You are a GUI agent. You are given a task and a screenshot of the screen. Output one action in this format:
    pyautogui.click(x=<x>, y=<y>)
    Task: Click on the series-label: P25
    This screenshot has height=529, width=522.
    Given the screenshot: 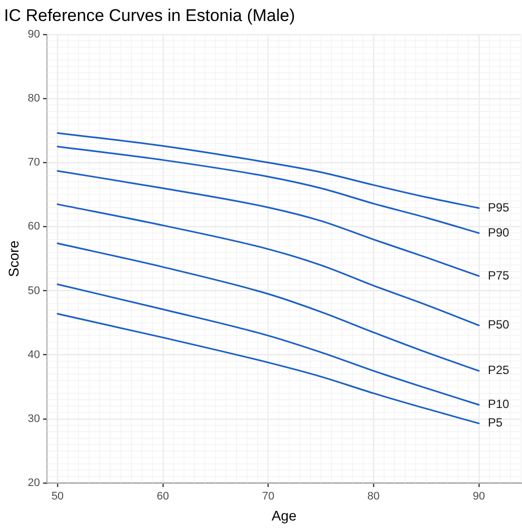 What is the action you would take?
    pyautogui.click(x=499, y=370)
    